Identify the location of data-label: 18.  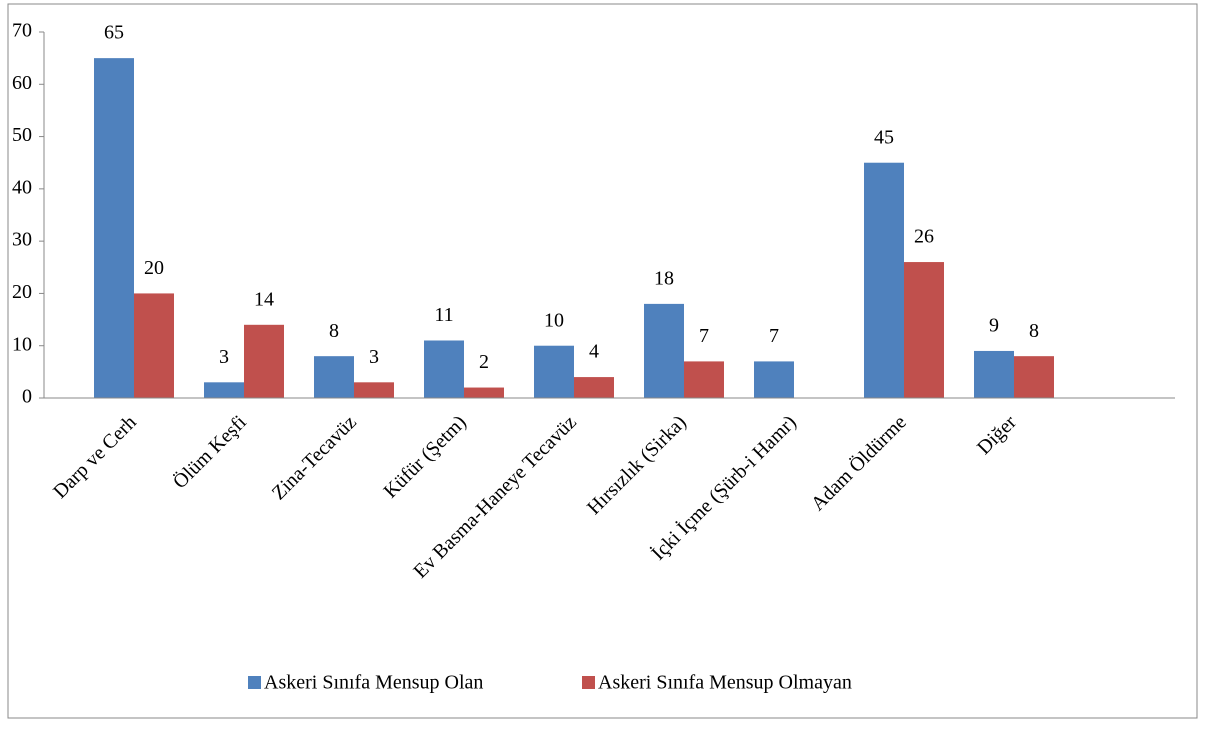
(664, 278).